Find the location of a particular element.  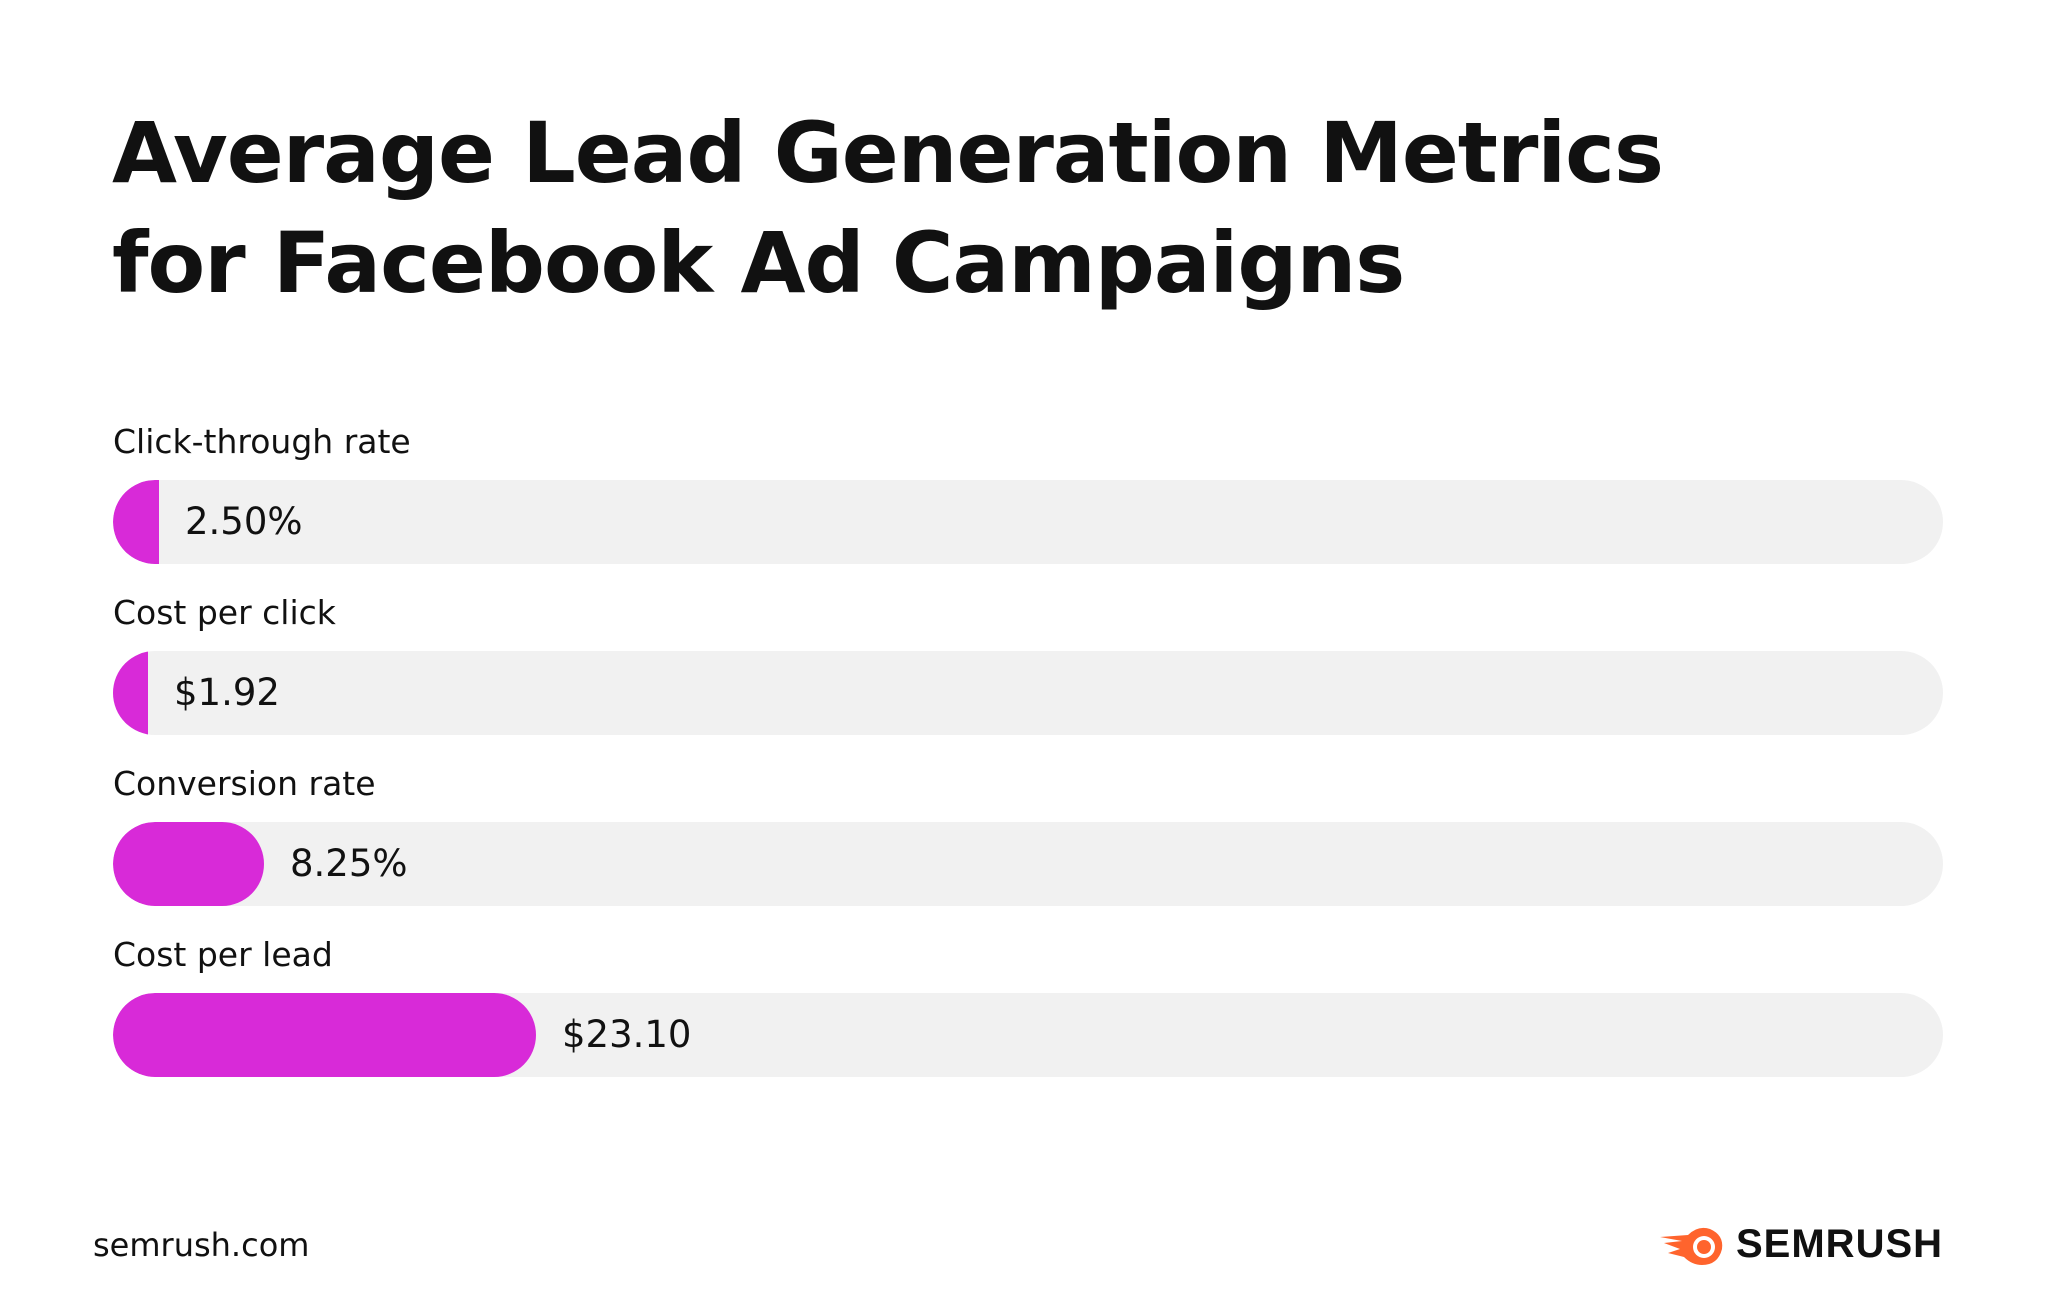

bar-value-label: $23.10 is located at coordinates (627, 1034).